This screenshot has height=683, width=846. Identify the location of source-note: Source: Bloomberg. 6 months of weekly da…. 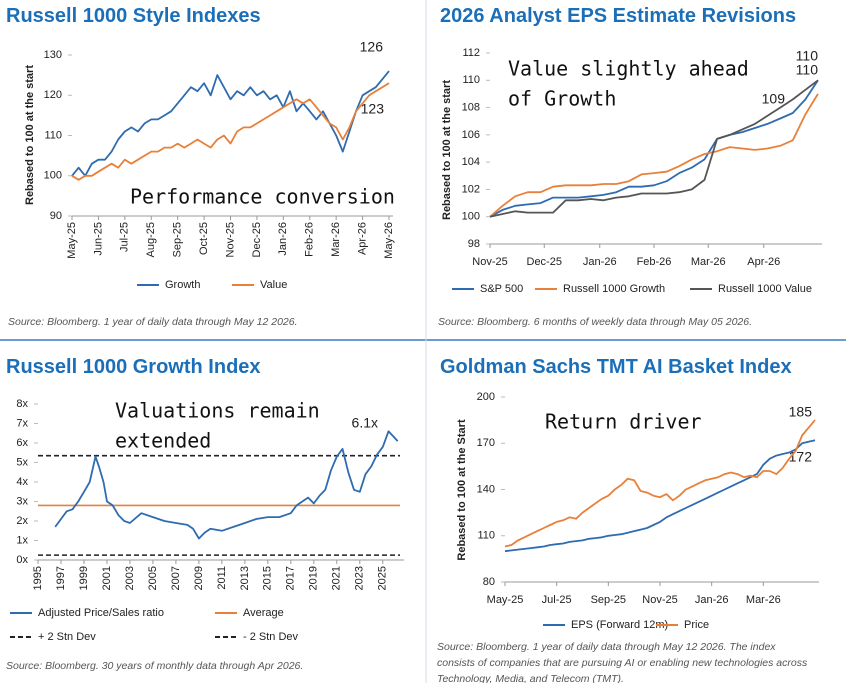
(595, 322).